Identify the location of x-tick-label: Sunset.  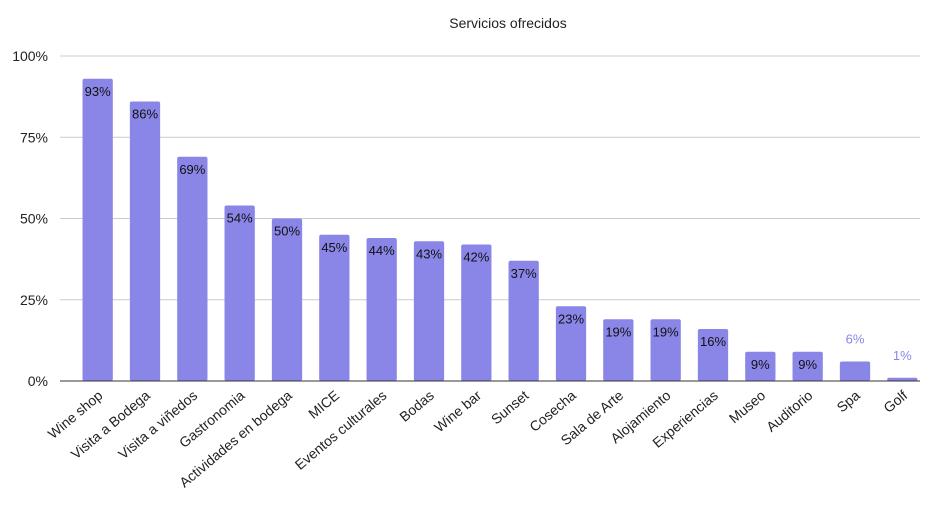
(510, 407).